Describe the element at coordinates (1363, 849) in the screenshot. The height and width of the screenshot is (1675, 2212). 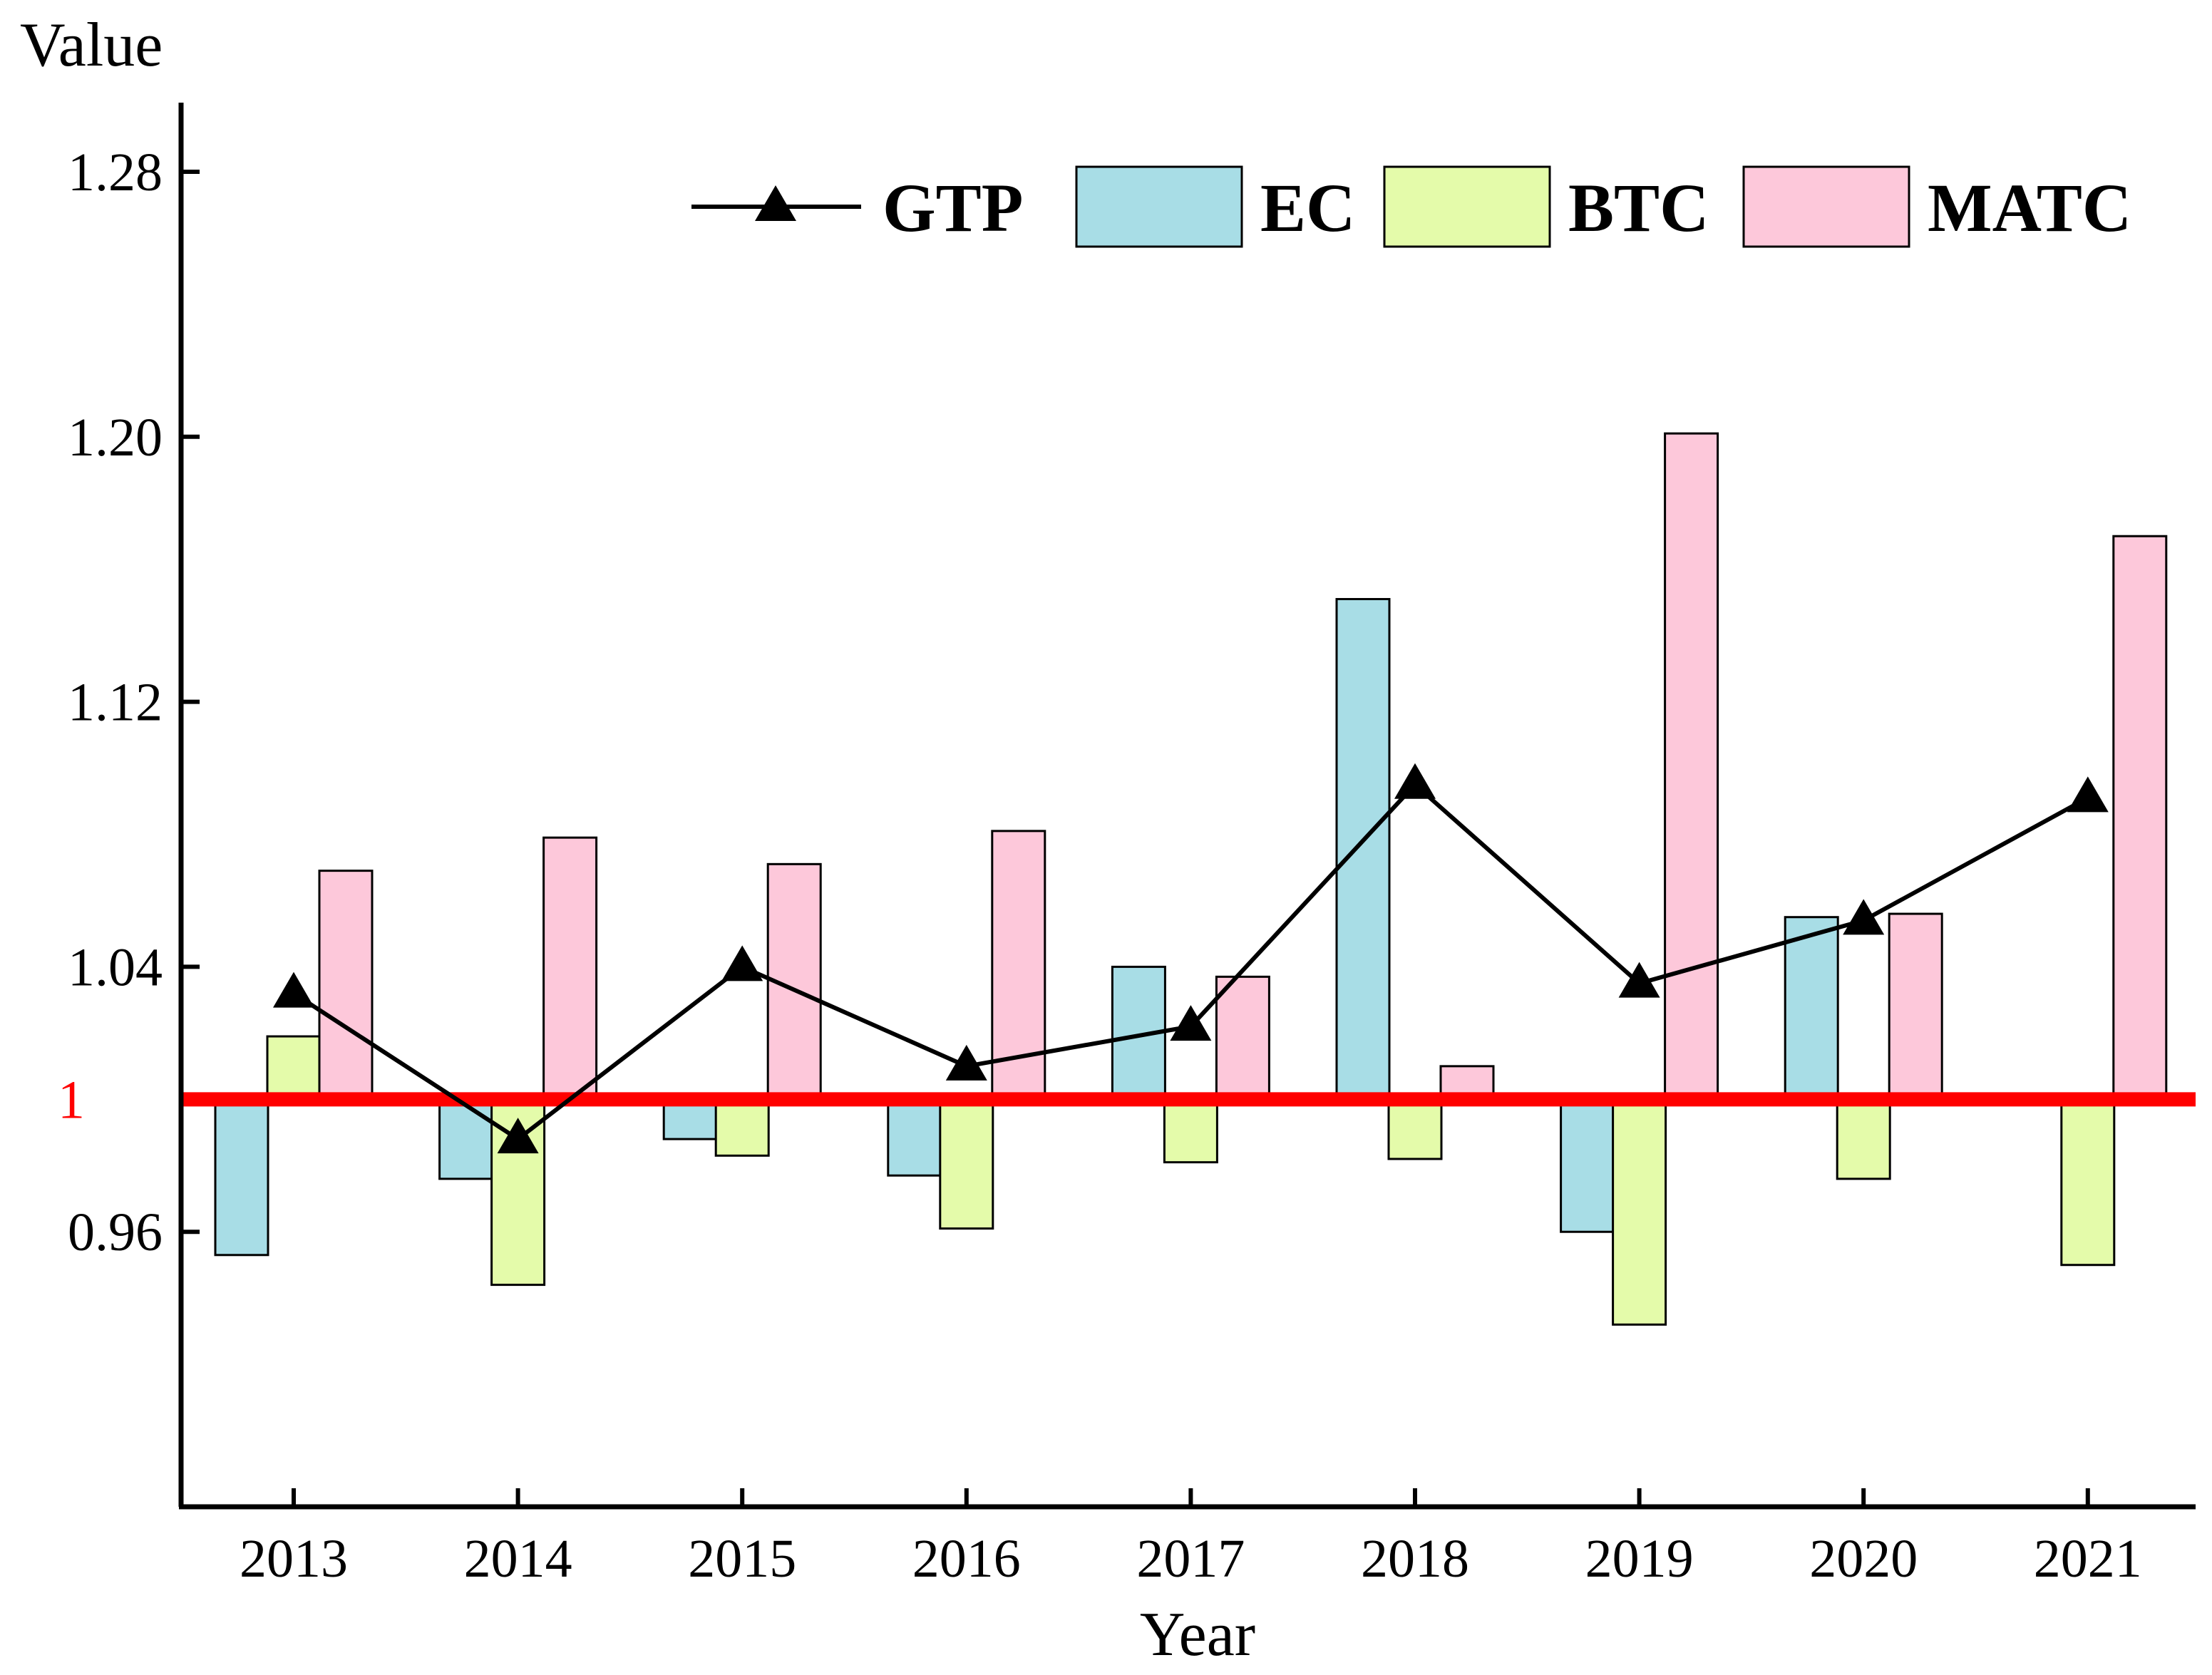
I see `bar-ec-2018` at that location.